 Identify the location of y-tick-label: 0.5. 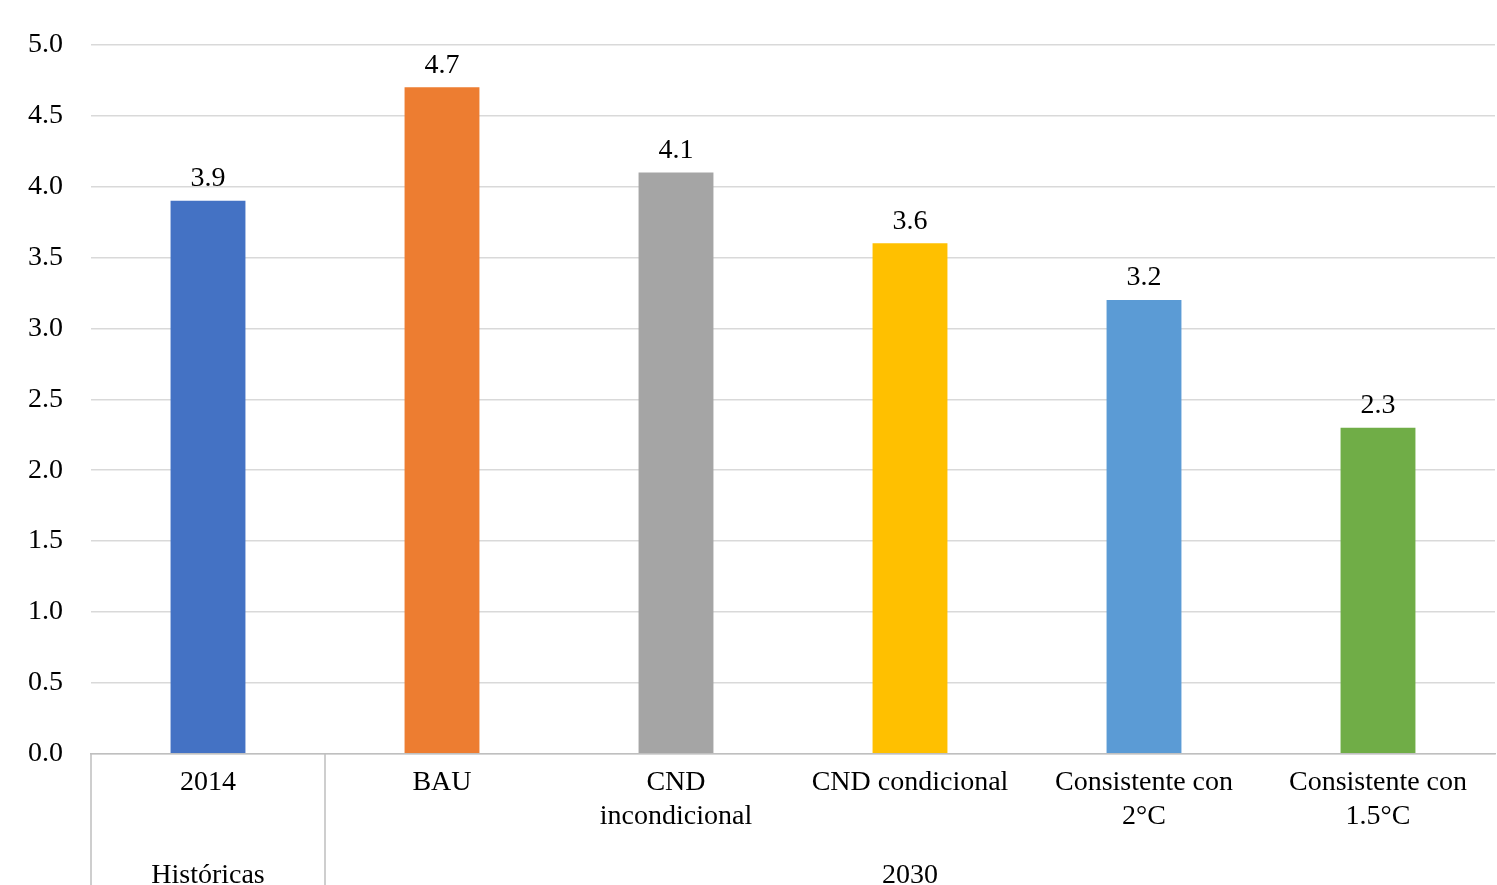
(45, 681).